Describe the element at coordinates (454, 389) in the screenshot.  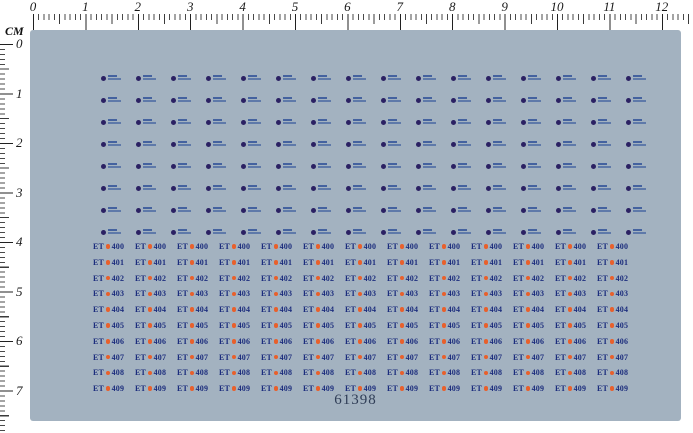
I see `et-number: 409` at that location.